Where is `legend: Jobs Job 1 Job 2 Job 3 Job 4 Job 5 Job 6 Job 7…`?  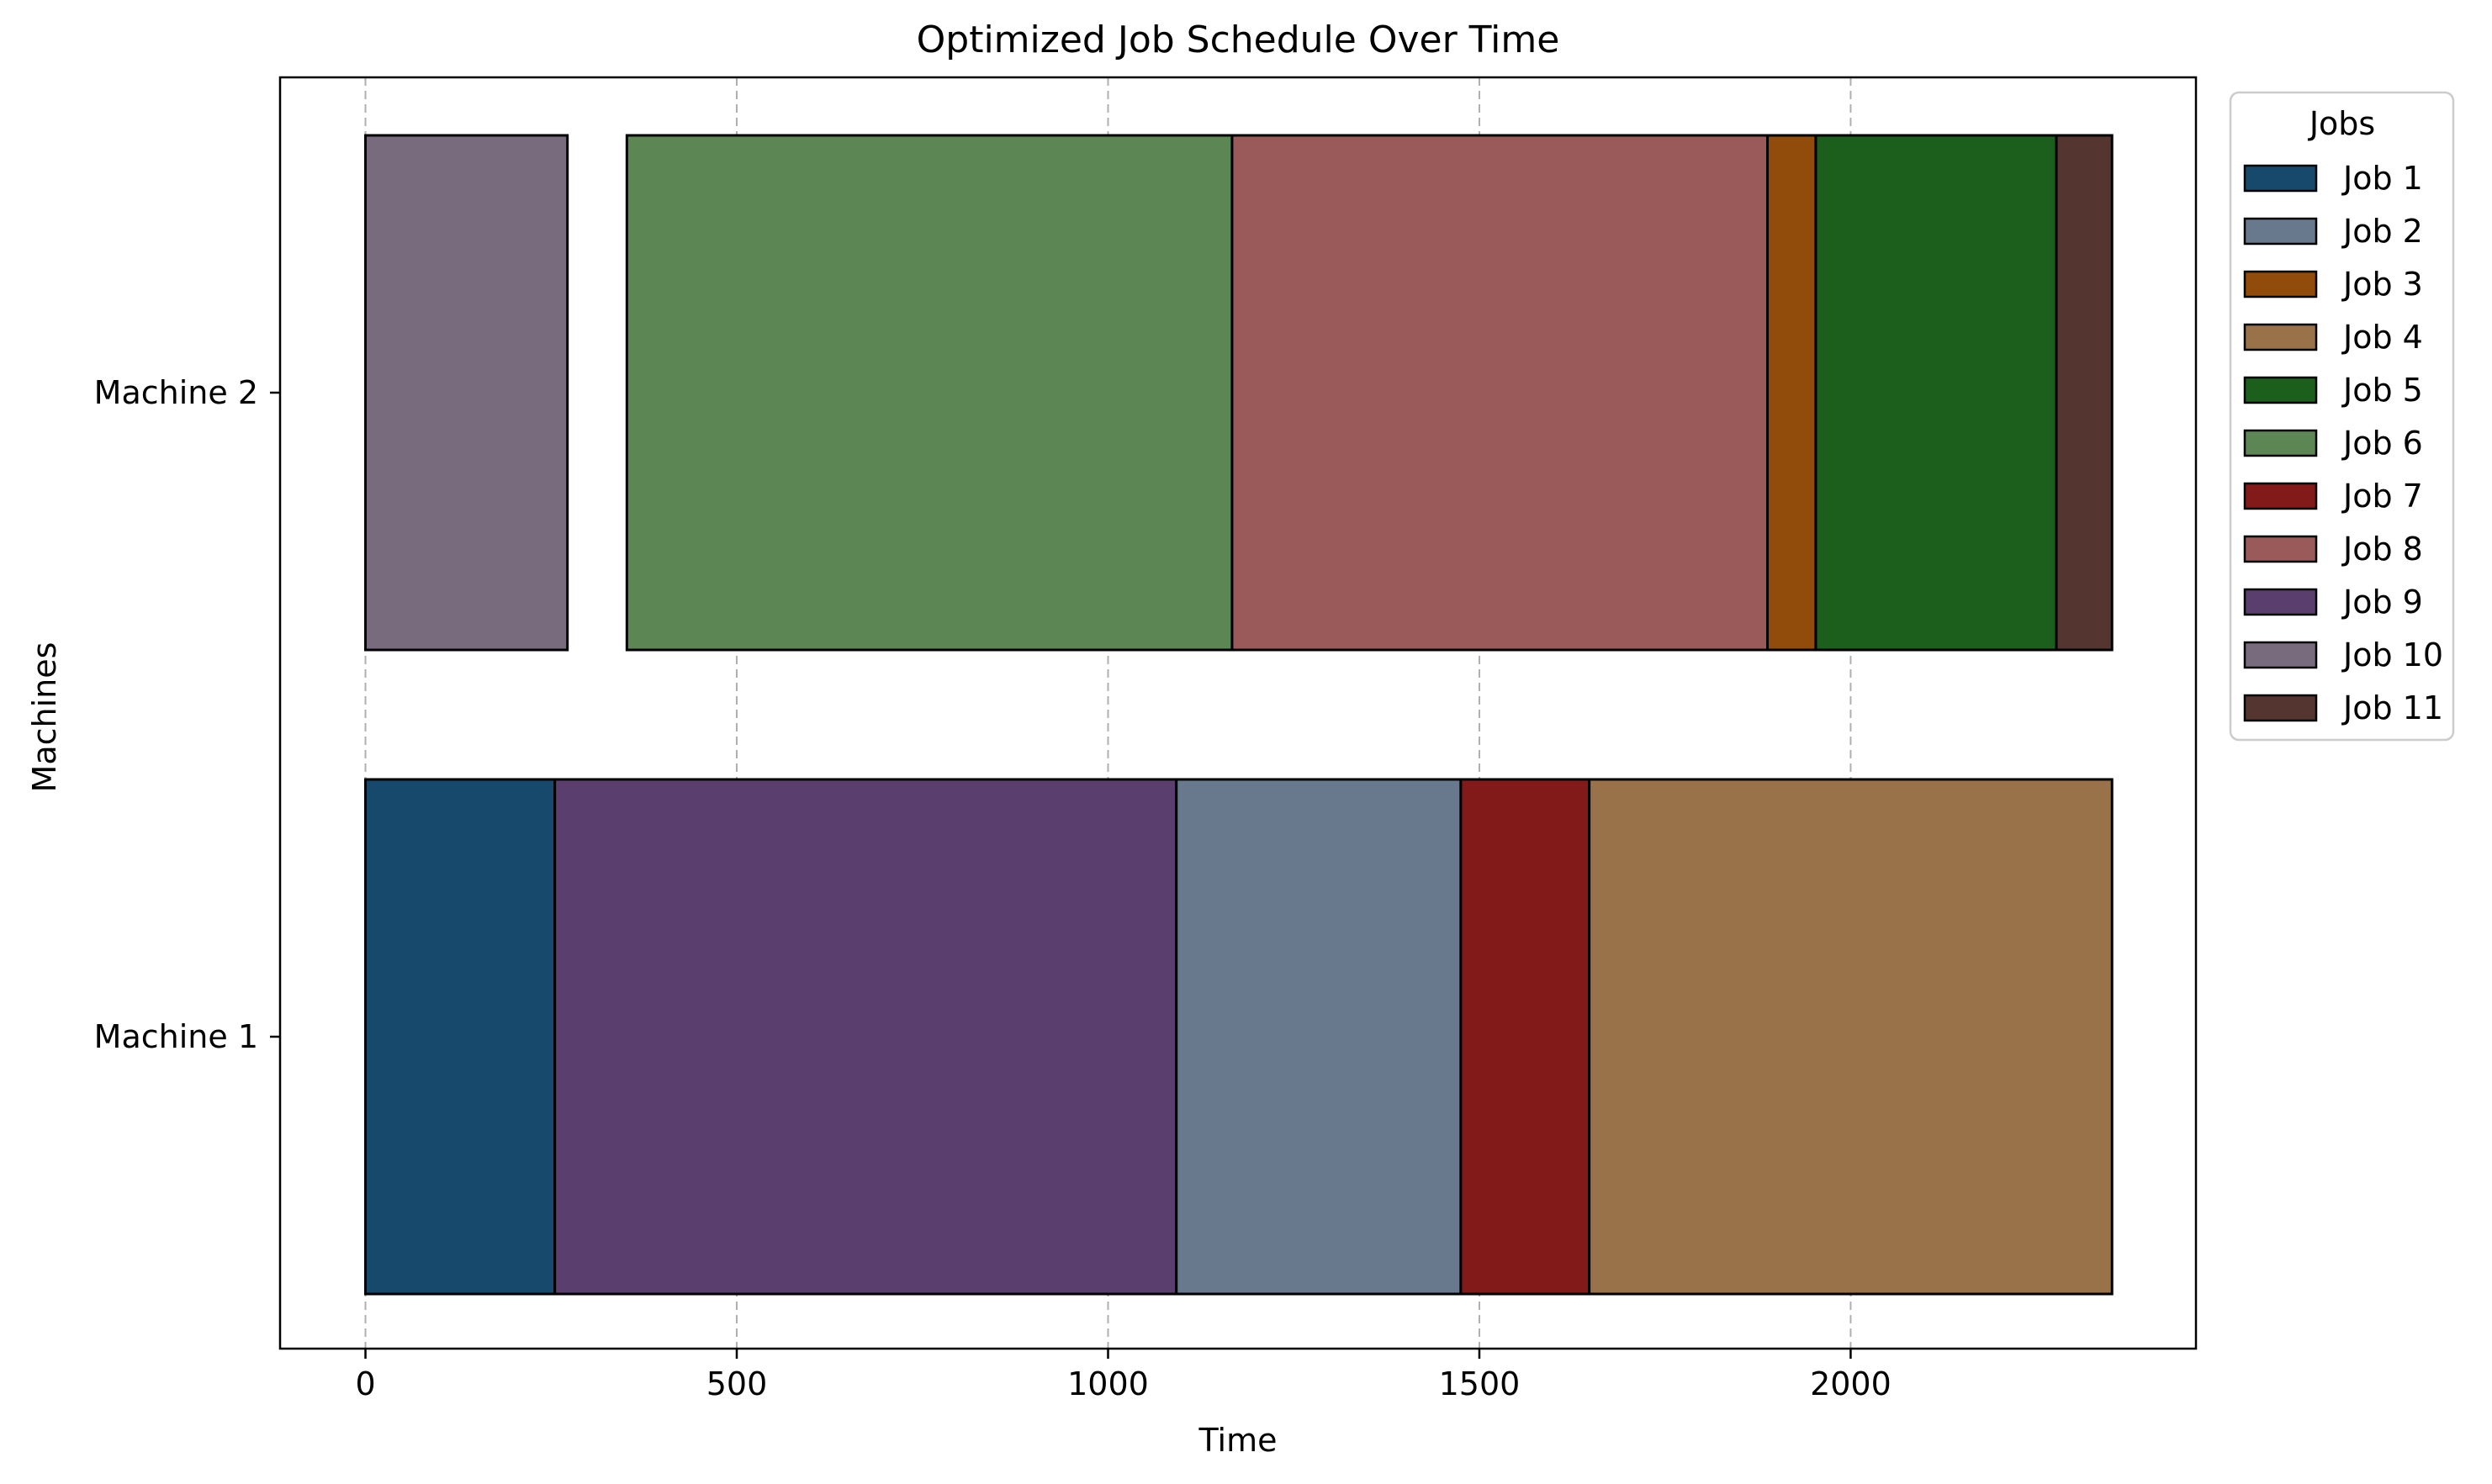 legend: Jobs Job 1 Job 2 Job 3 Job 4 Job 5 Job 6 Job 7… is located at coordinates (2342, 416).